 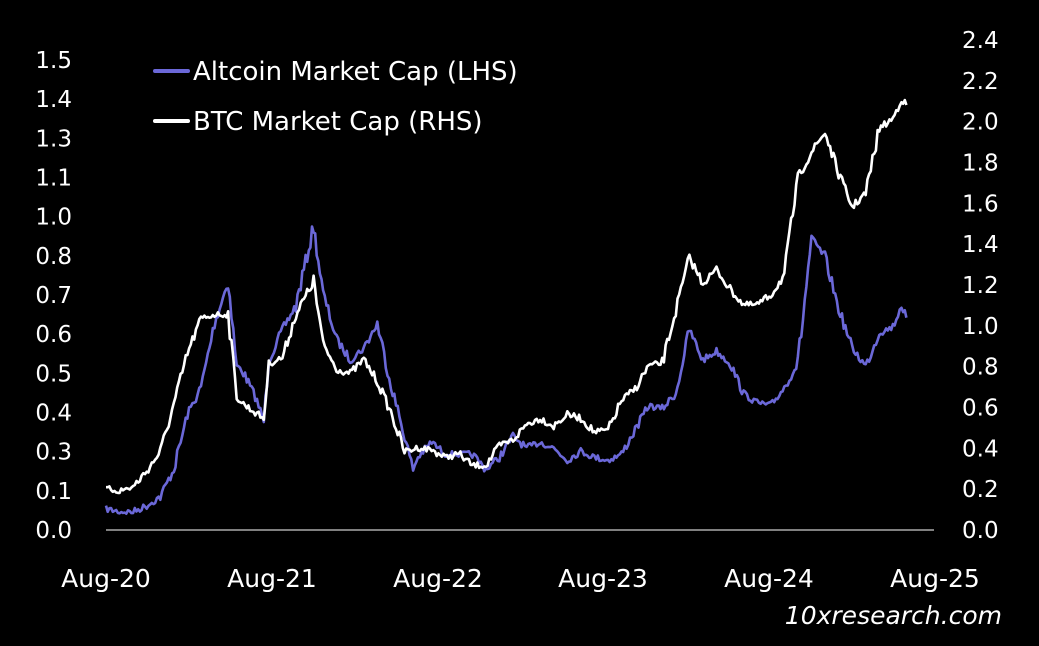 What do you see at coordinates (53, 257) in the screenshot?
I see `y-left-tick-label: 0.8` at bounding box center [53, 257].